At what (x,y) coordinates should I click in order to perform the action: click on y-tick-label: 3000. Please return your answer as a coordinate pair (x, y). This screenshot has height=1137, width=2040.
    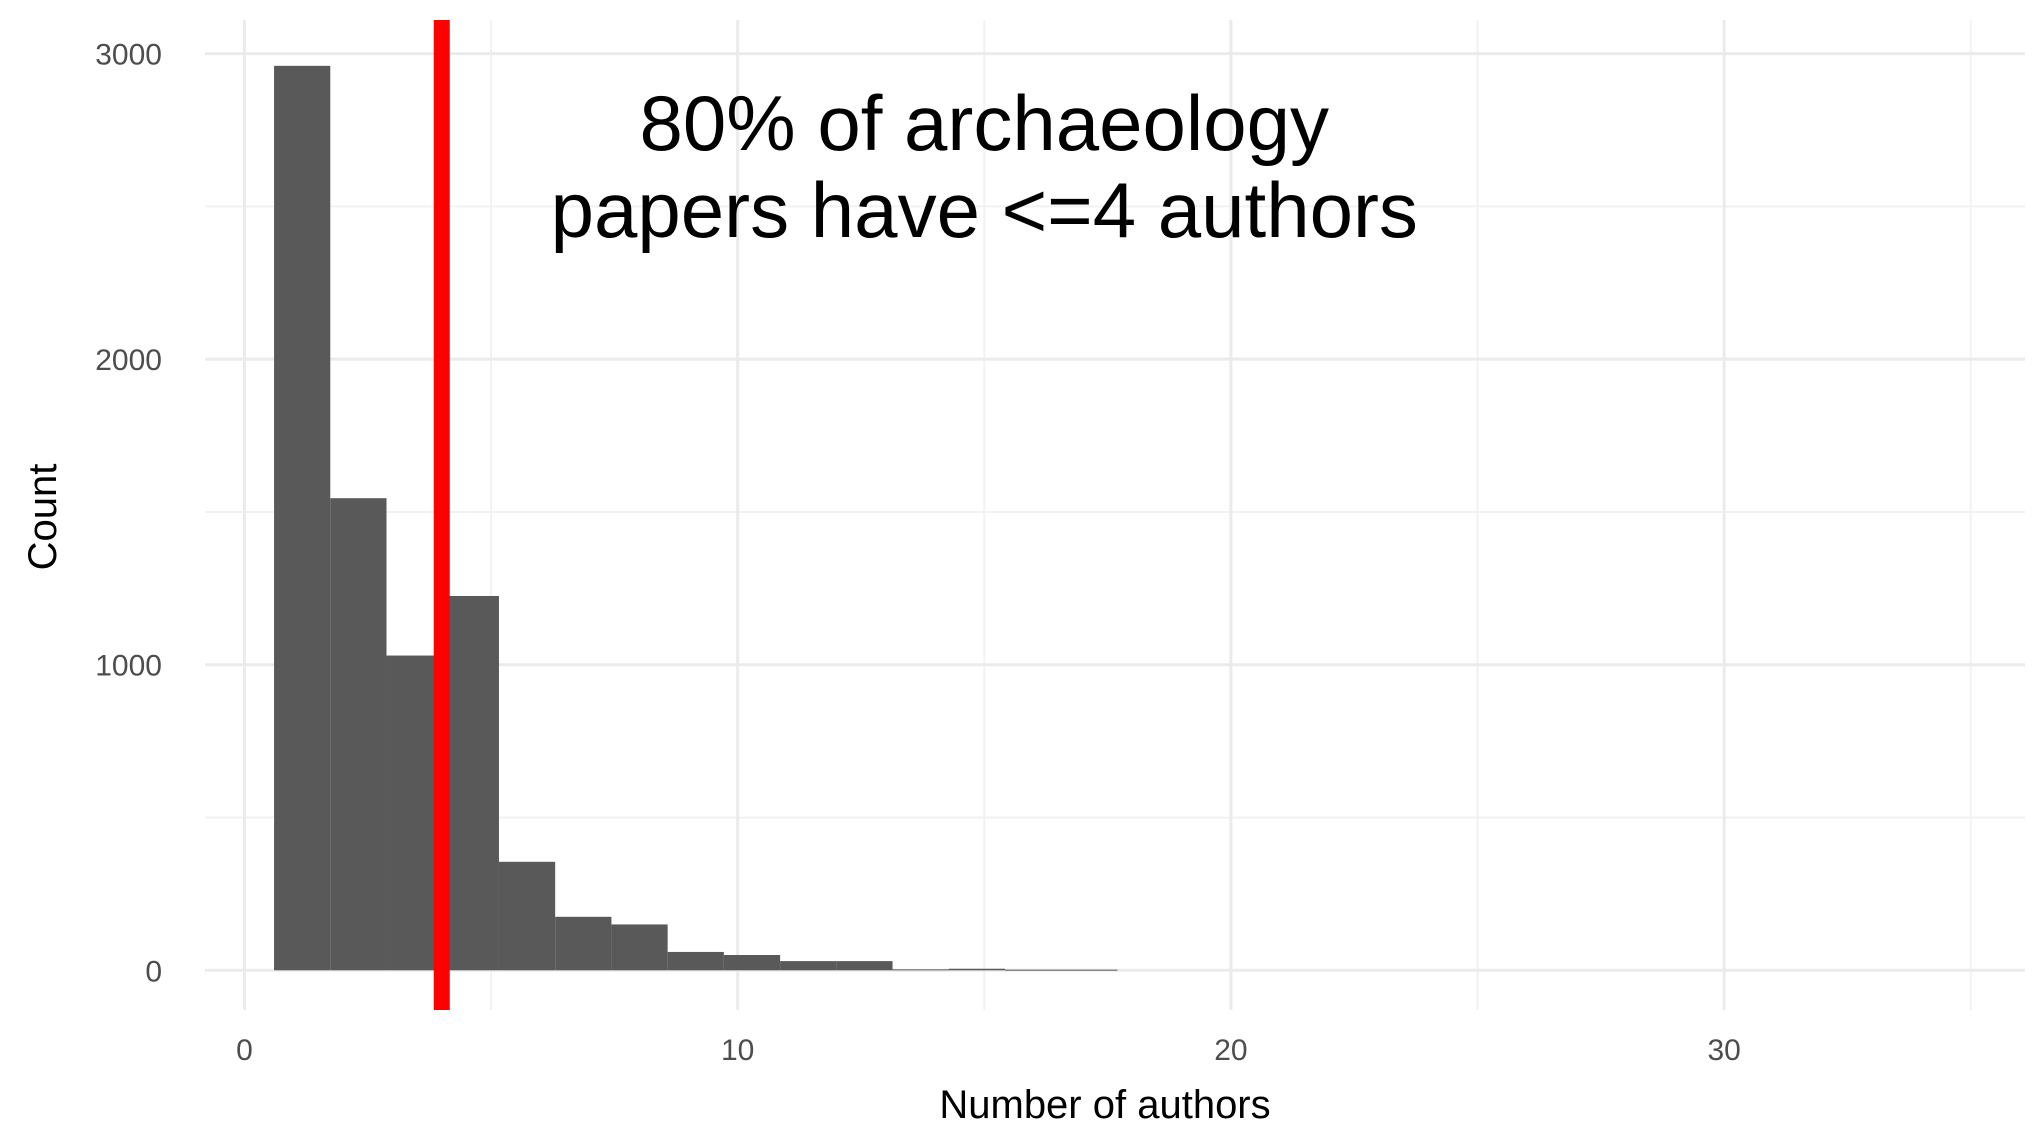
    Looking at the image, I should click on (128, 55).